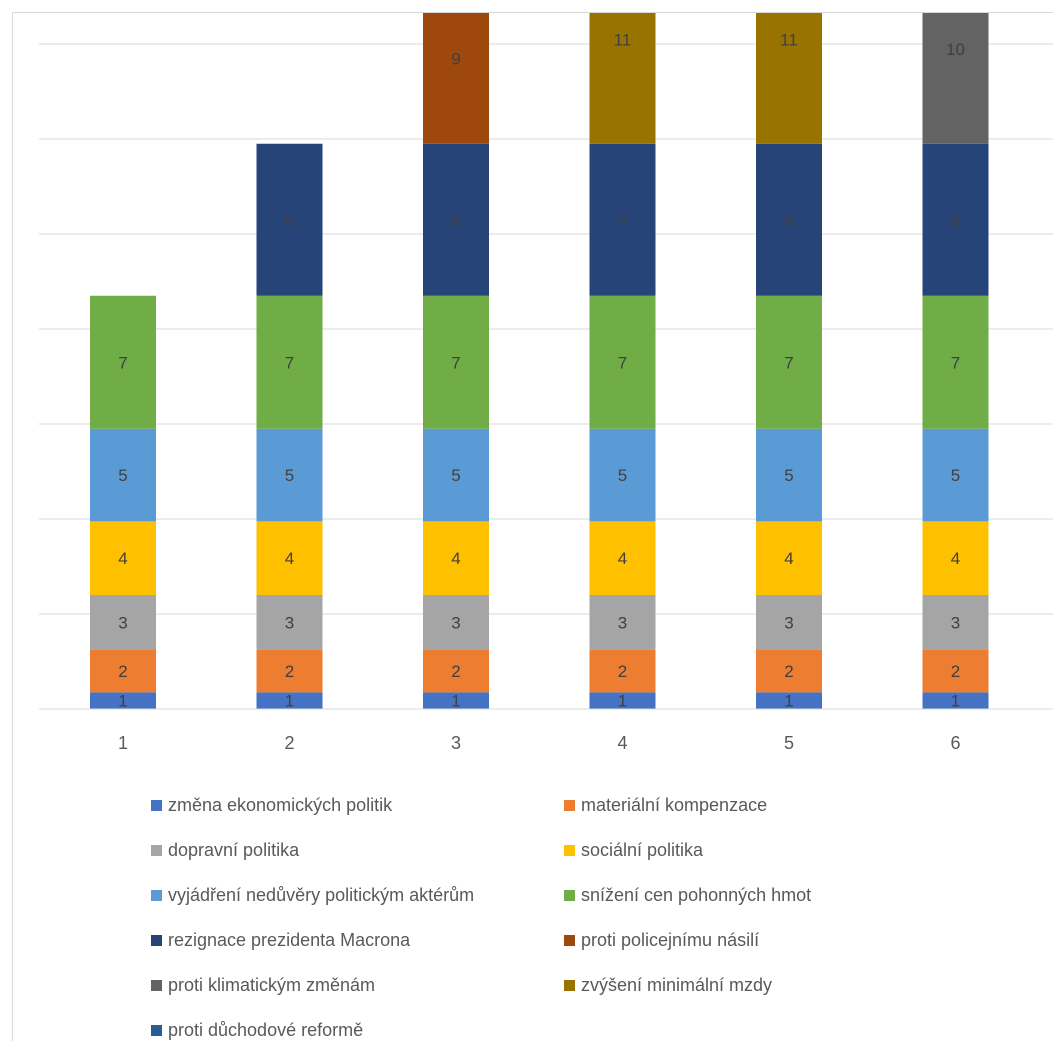 Image resolution: width=1053 pixels, height=1042 pixels. Describe the element at coordinates (225, 850) in the screenshot. I see `legend-item: dopravní politika` at that location.